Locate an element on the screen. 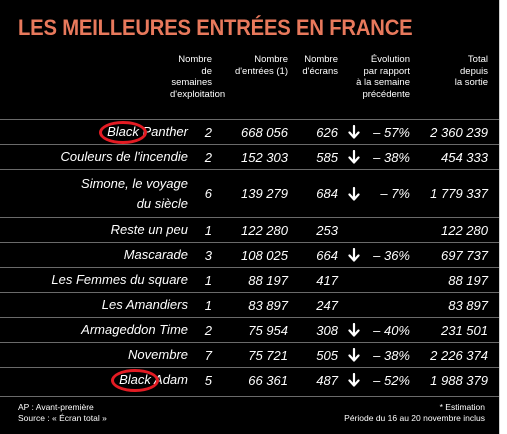 Image resolution: width=507 pixels, height=434 pixels. table-row: Novembre 7 75 721 505 – 38% 2 226 374 is located at coordinates (249, 354).